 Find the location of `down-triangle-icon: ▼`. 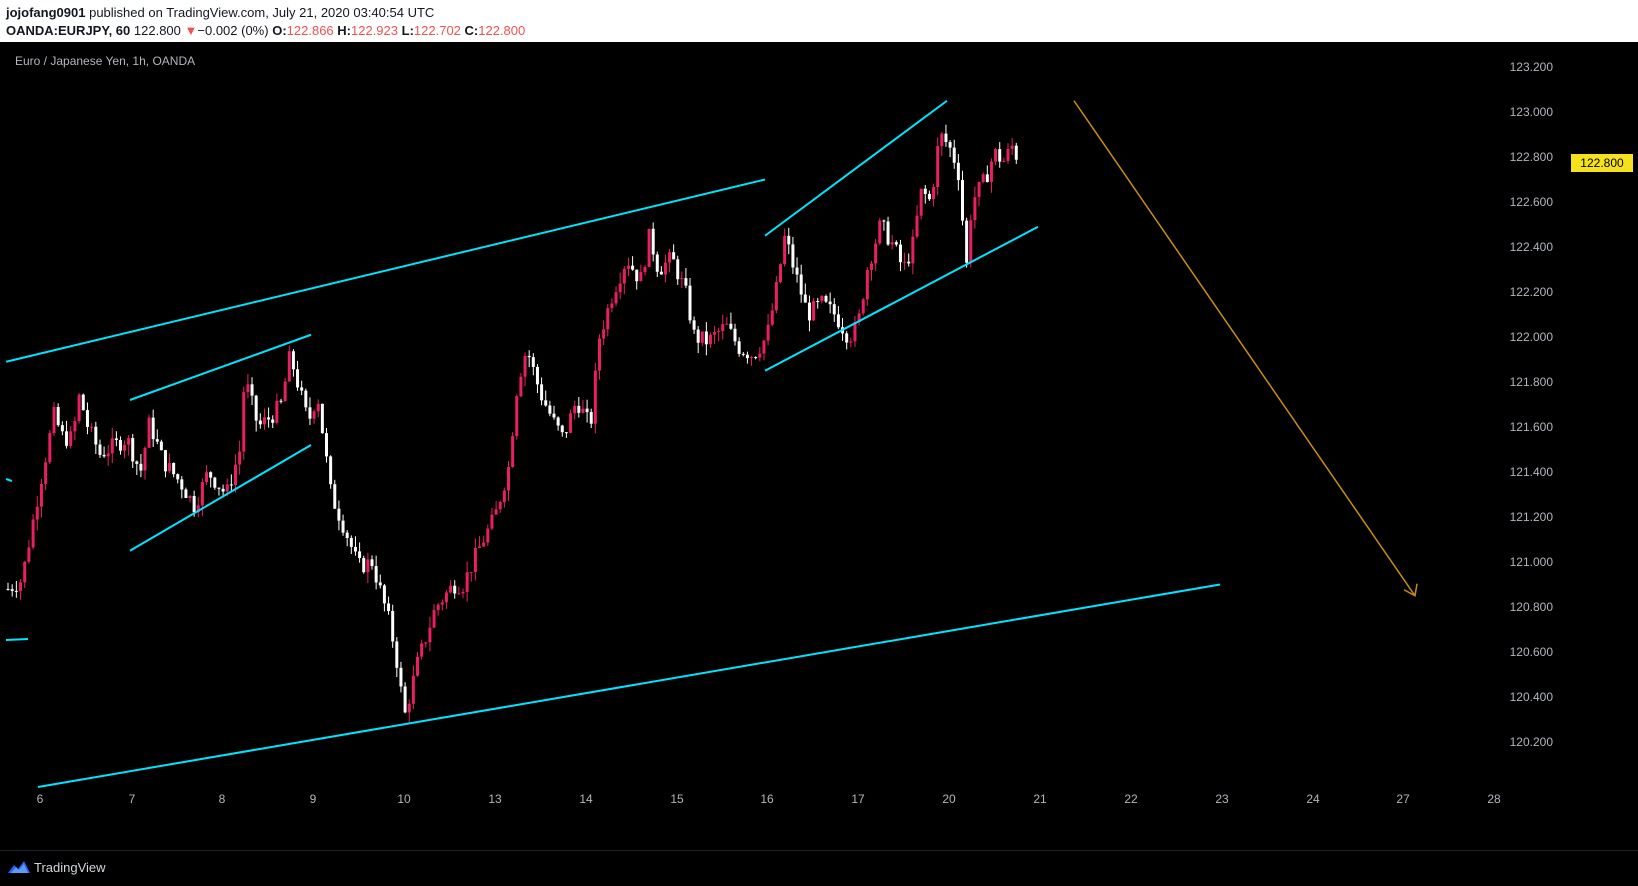

down-triangle-icon: ▼ is located at coordinates (191, 30).